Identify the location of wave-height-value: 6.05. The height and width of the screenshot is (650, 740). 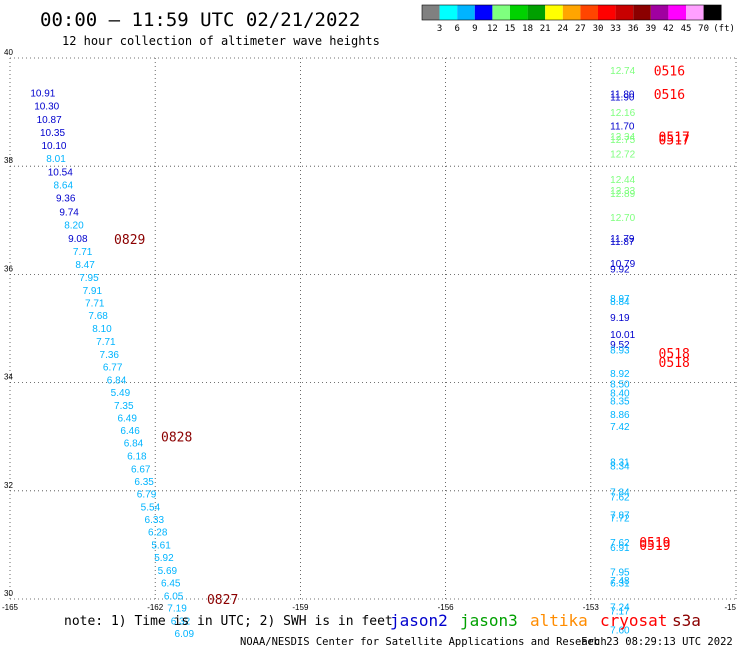
(174, 596).